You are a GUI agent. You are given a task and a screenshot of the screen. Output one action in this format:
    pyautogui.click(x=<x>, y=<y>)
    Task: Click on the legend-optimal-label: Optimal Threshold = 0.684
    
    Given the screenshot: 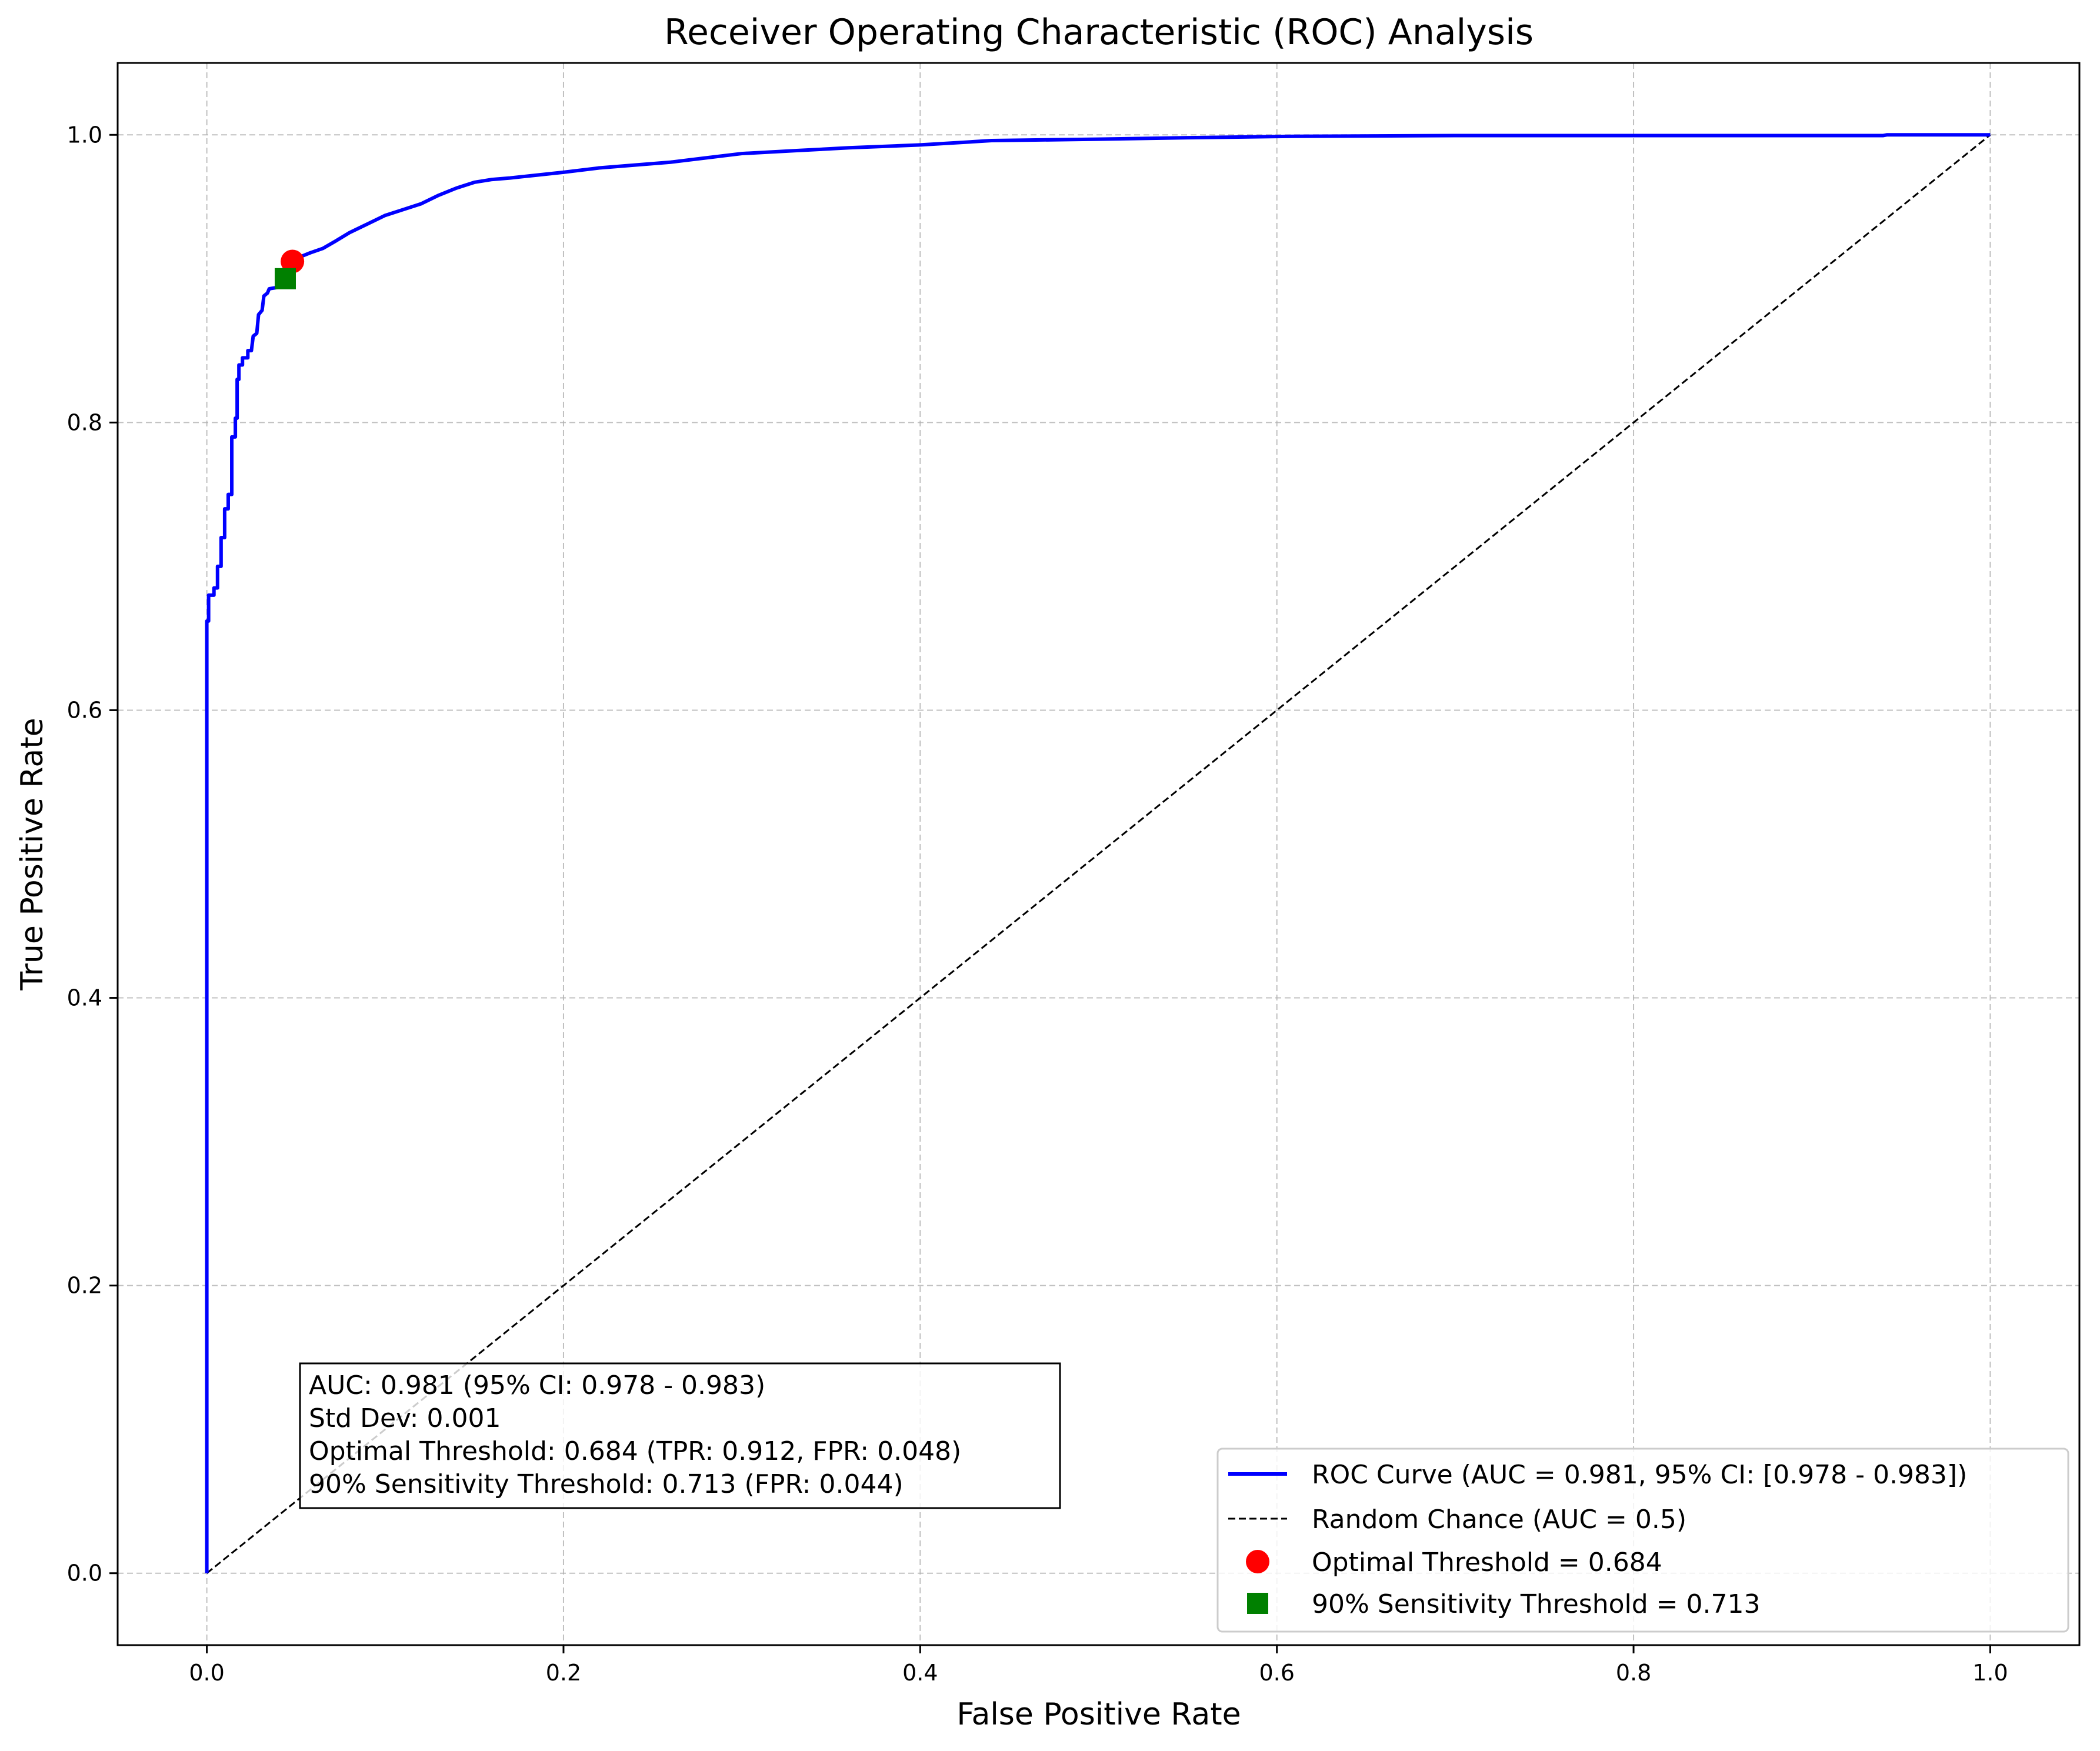 What is the action you would take?
    pyautogui.click(x=1487, y=1562)
    